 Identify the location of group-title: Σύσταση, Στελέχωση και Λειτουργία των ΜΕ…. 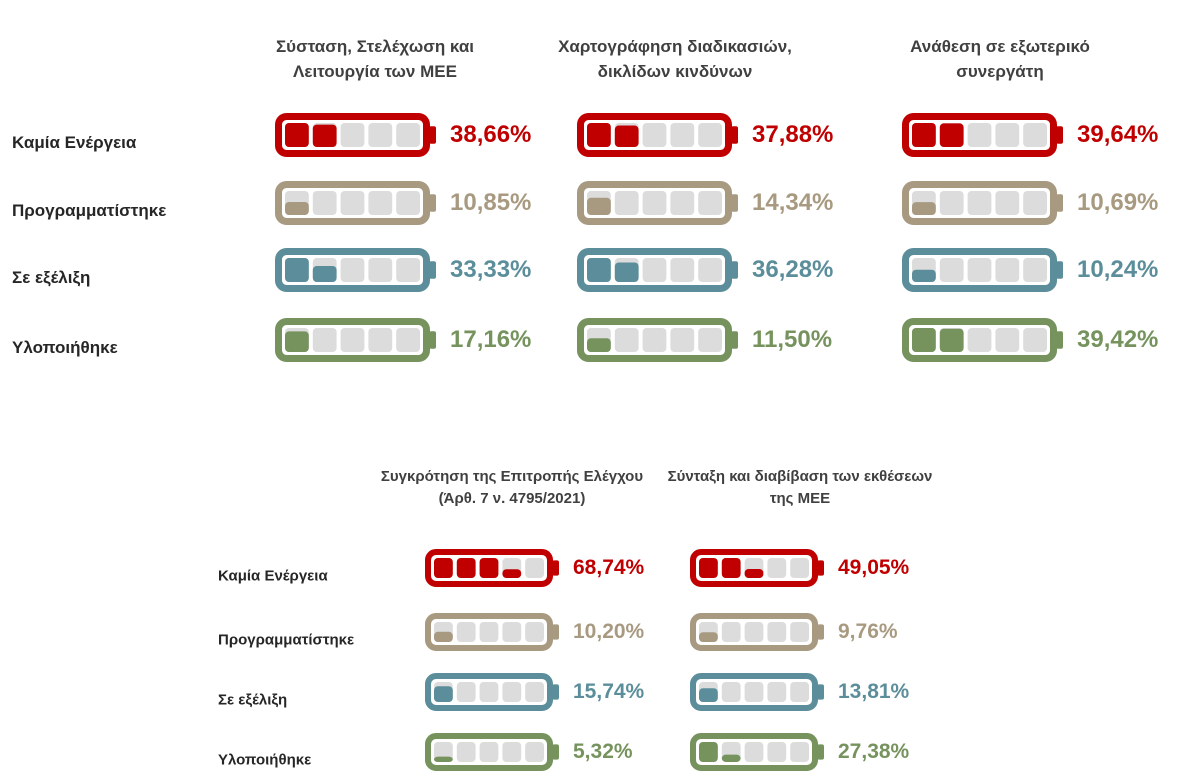
(375, 58).